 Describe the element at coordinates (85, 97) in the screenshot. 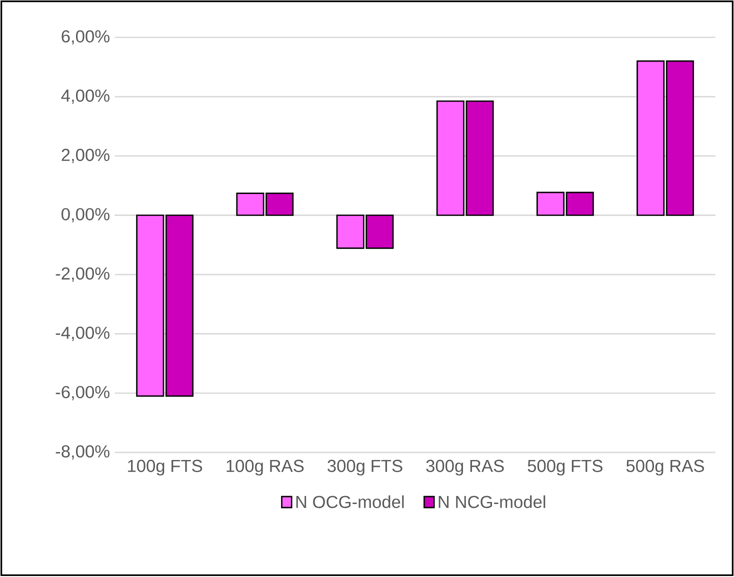

I see `y-tick-label: 4,00%` at that location.